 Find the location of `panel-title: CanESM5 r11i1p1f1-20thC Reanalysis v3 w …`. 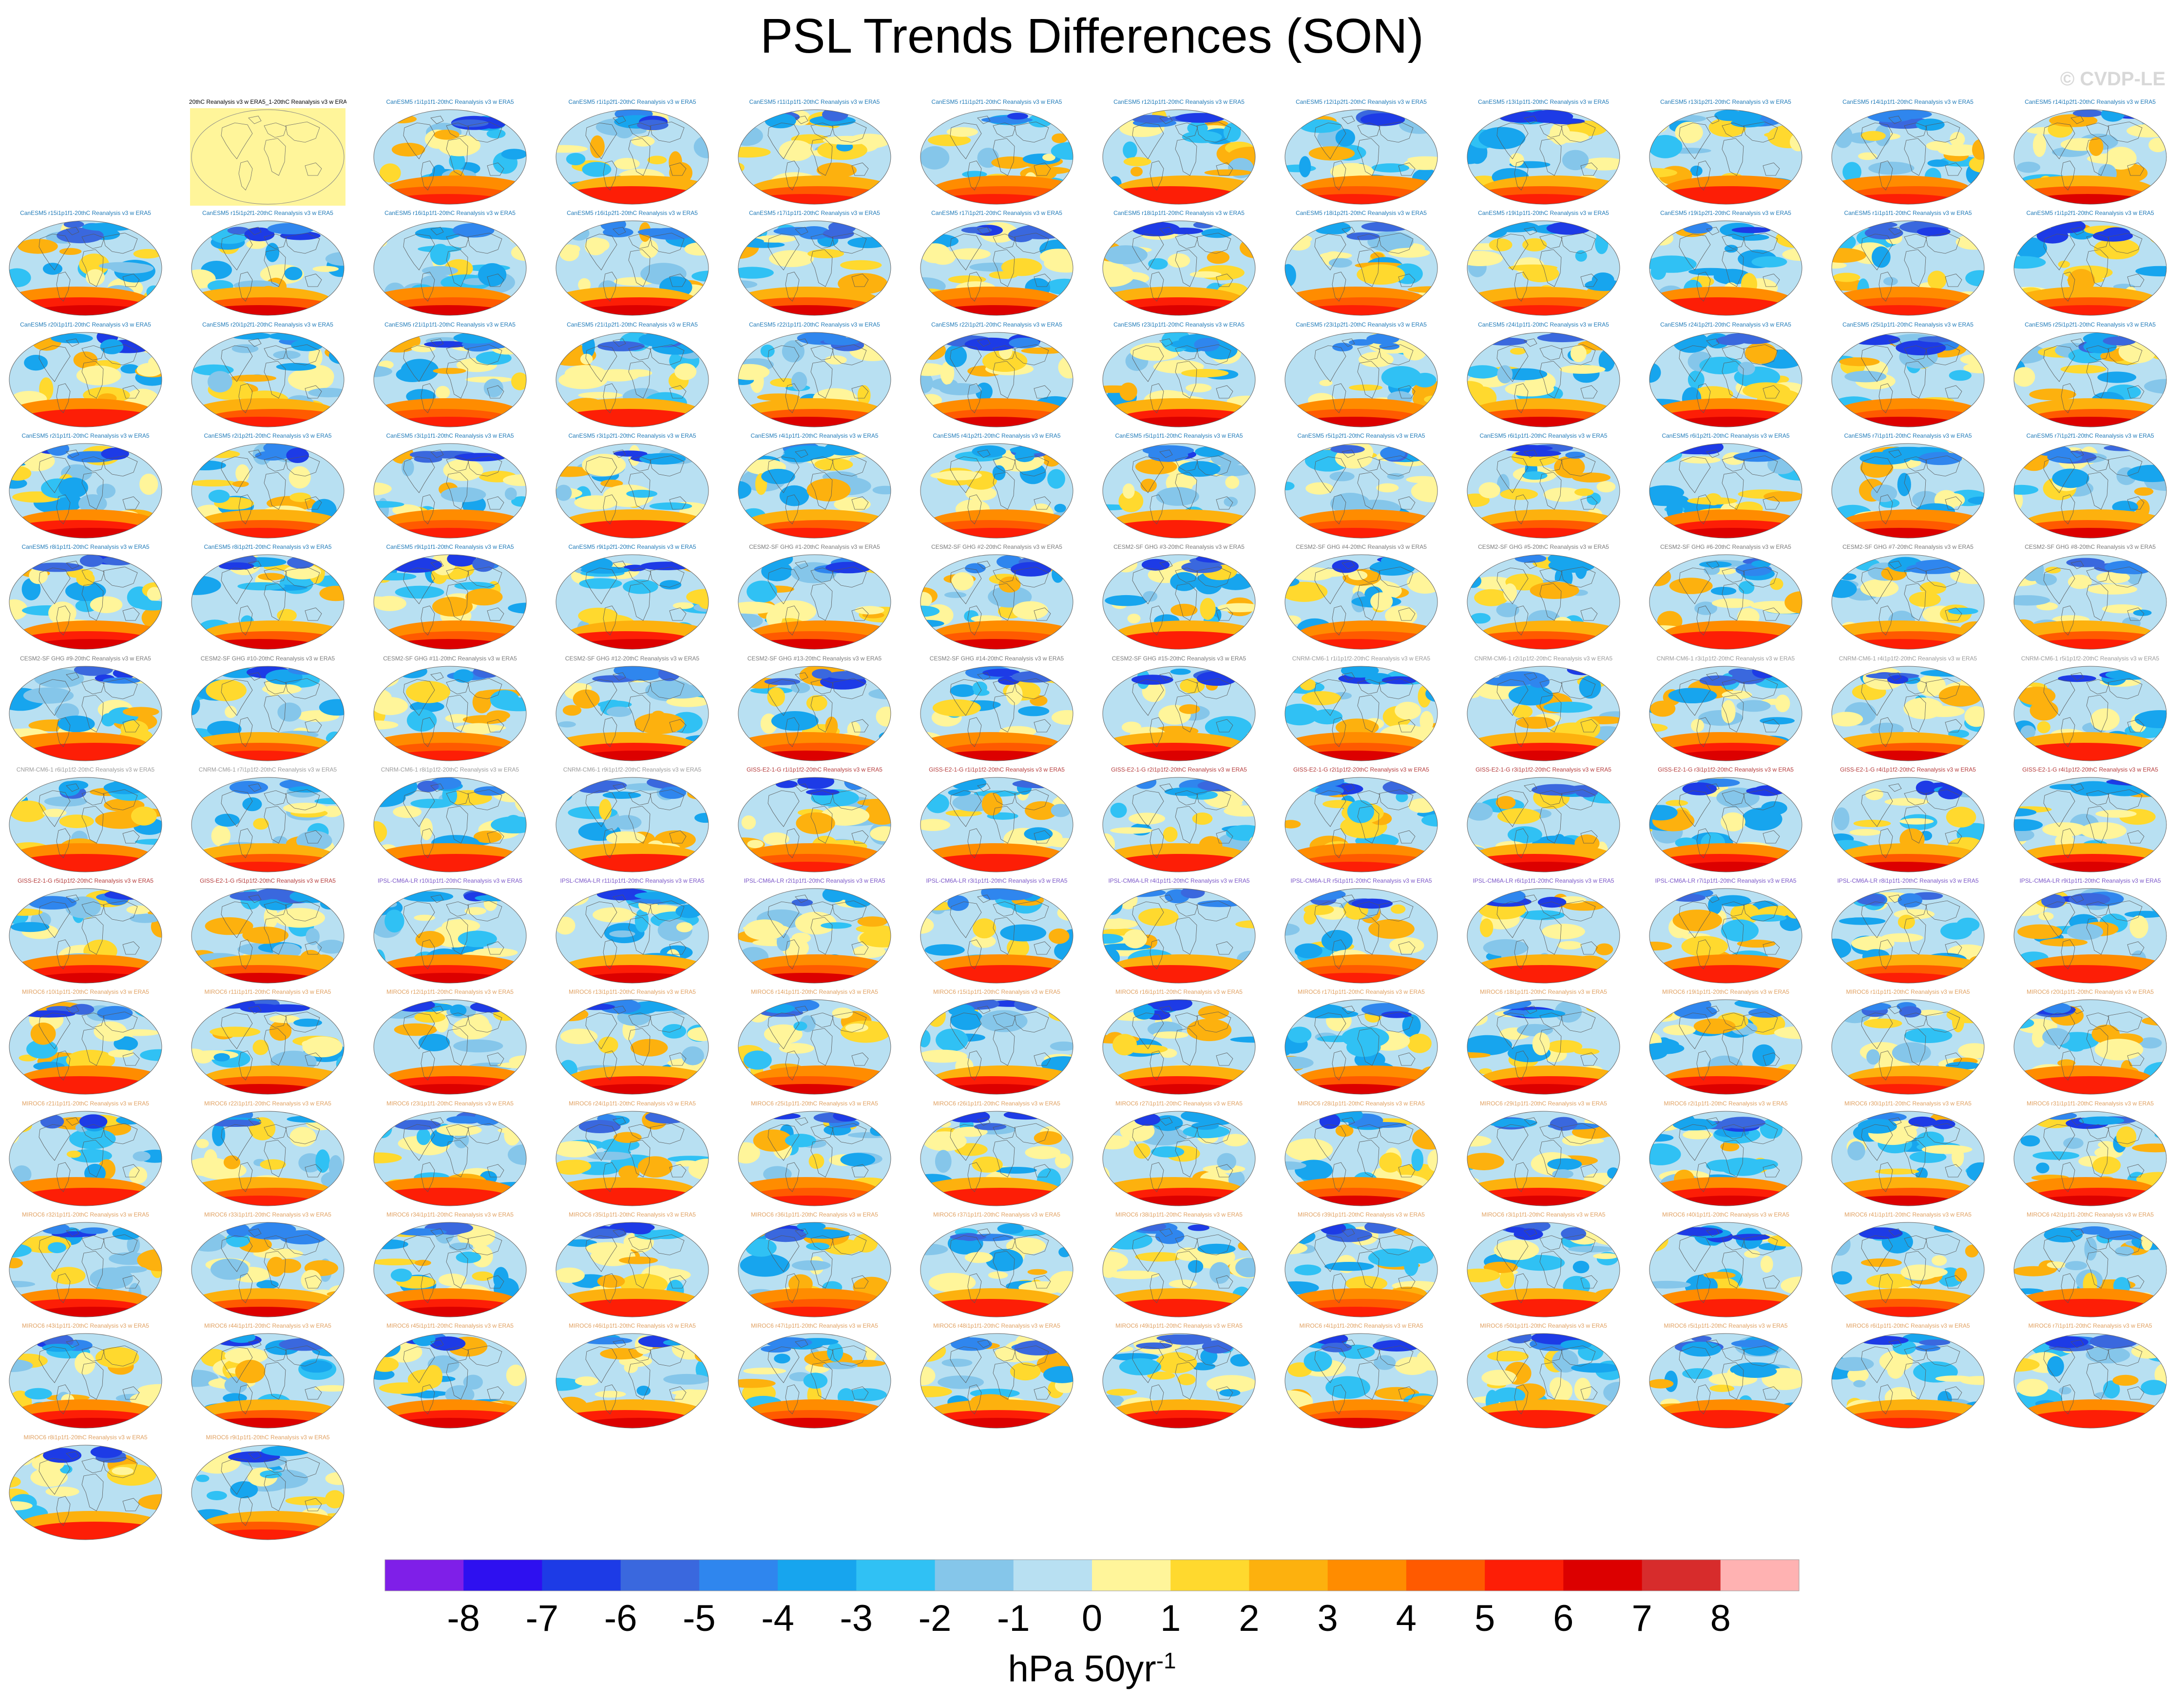

panel-title: CanESM5 r11i1p1f1-20thC Reanalysis v3 w … is located at coordinates (814, 101).